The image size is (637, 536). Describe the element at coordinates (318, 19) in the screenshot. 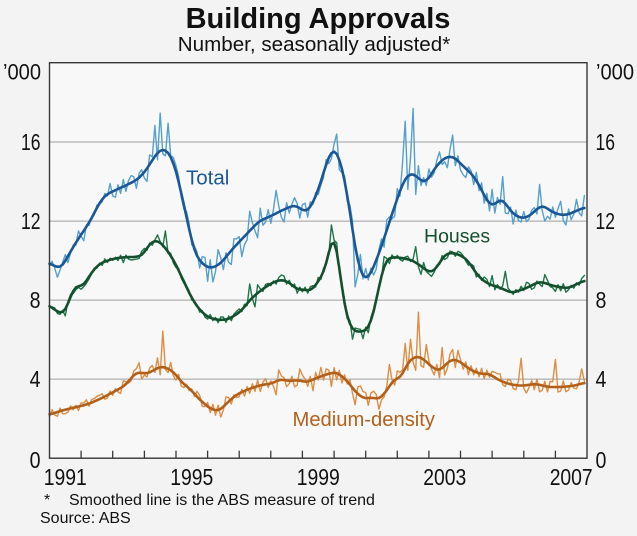

I see `svg-text: Building Approvals` at that location.